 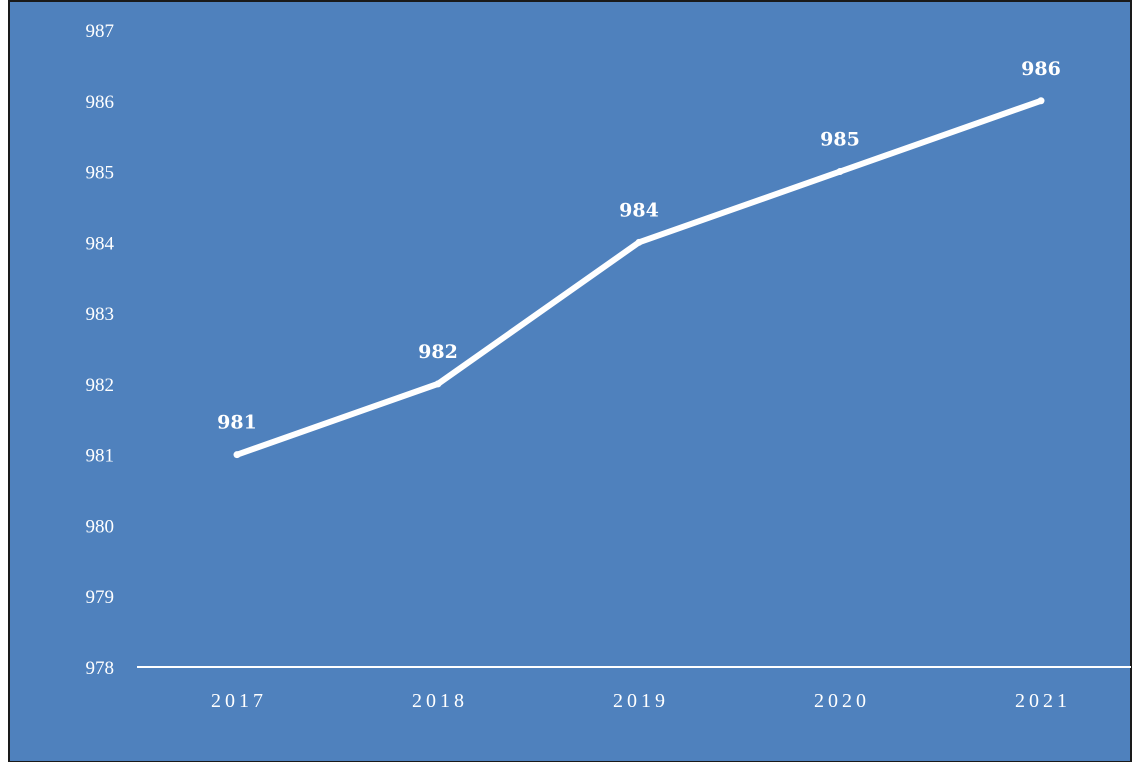 I want to click on y-axis-tick-labels: 978 979 980 981 982 983 984 985 986 987, so click(x=100, y=350).